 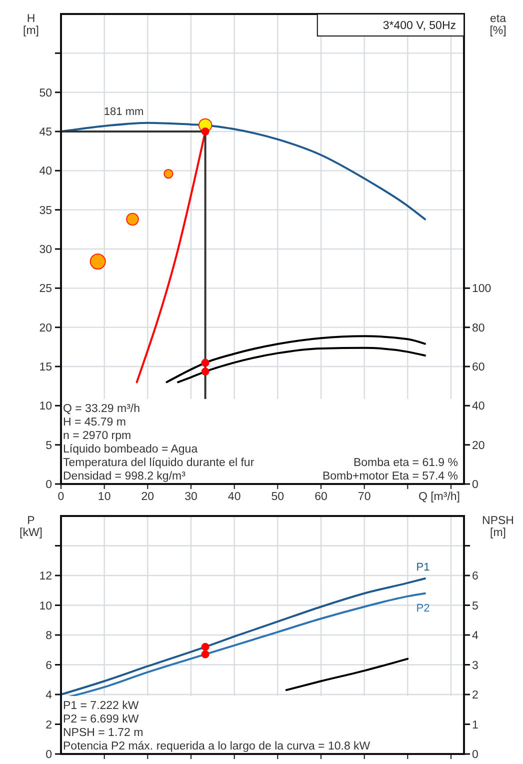 I want to click on y2-tick-label: 1, so click(x=475, y=725).